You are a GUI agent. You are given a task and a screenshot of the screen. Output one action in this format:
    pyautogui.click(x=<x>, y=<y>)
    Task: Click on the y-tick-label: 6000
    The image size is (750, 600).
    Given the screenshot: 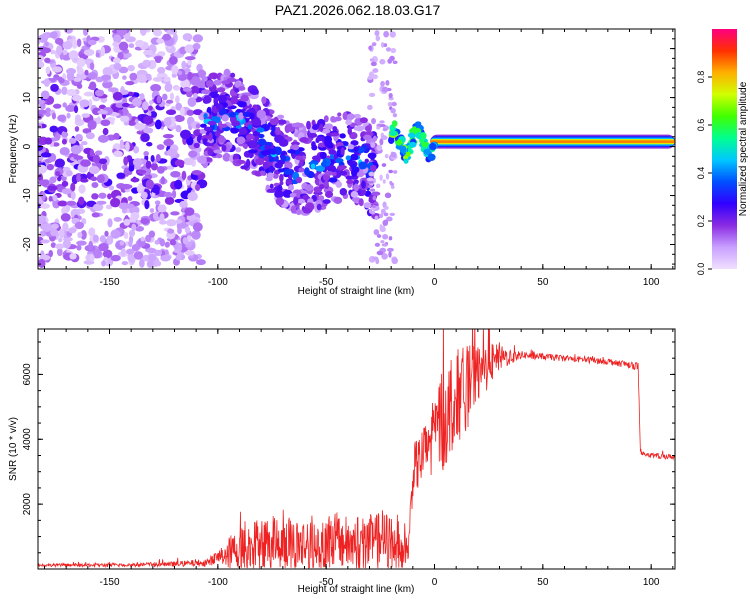 What is the action you would take?
    pyautogui.click(x=27, y=374)
    